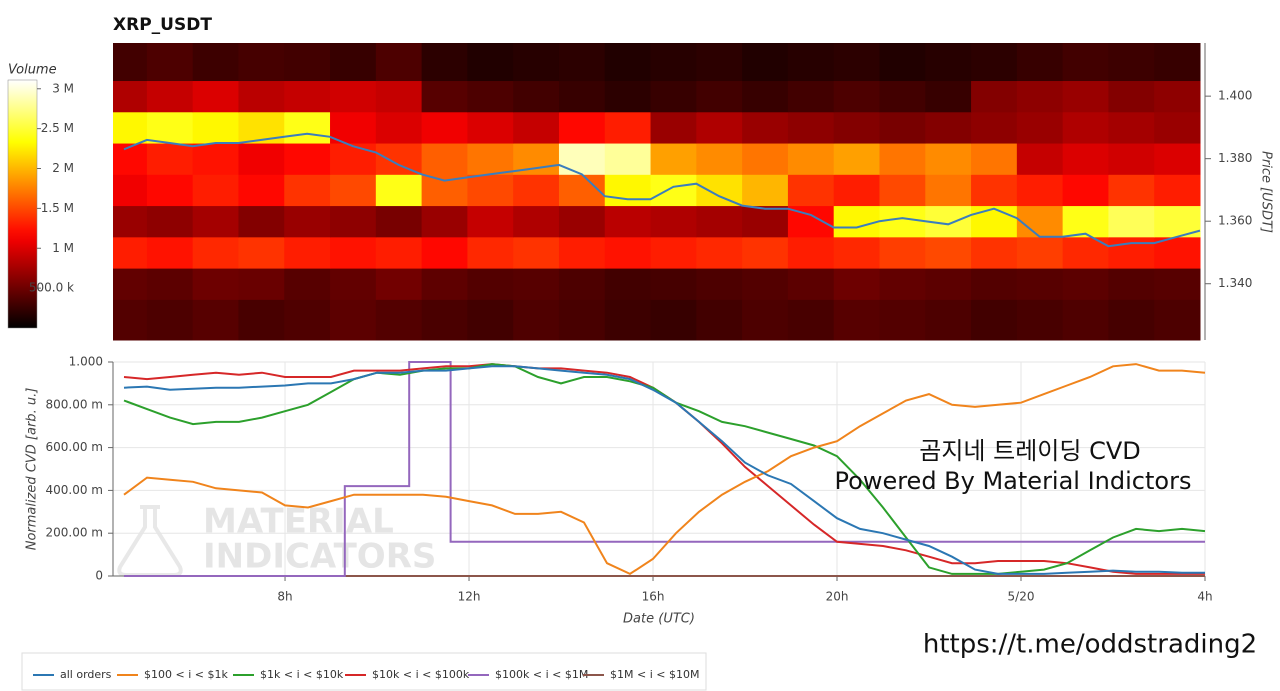 Image resolution: width=1280 pixels, height=691 pixels. Describe the element at coordinates (22, 204) in the screenshot. I see `colorbar` at that location.